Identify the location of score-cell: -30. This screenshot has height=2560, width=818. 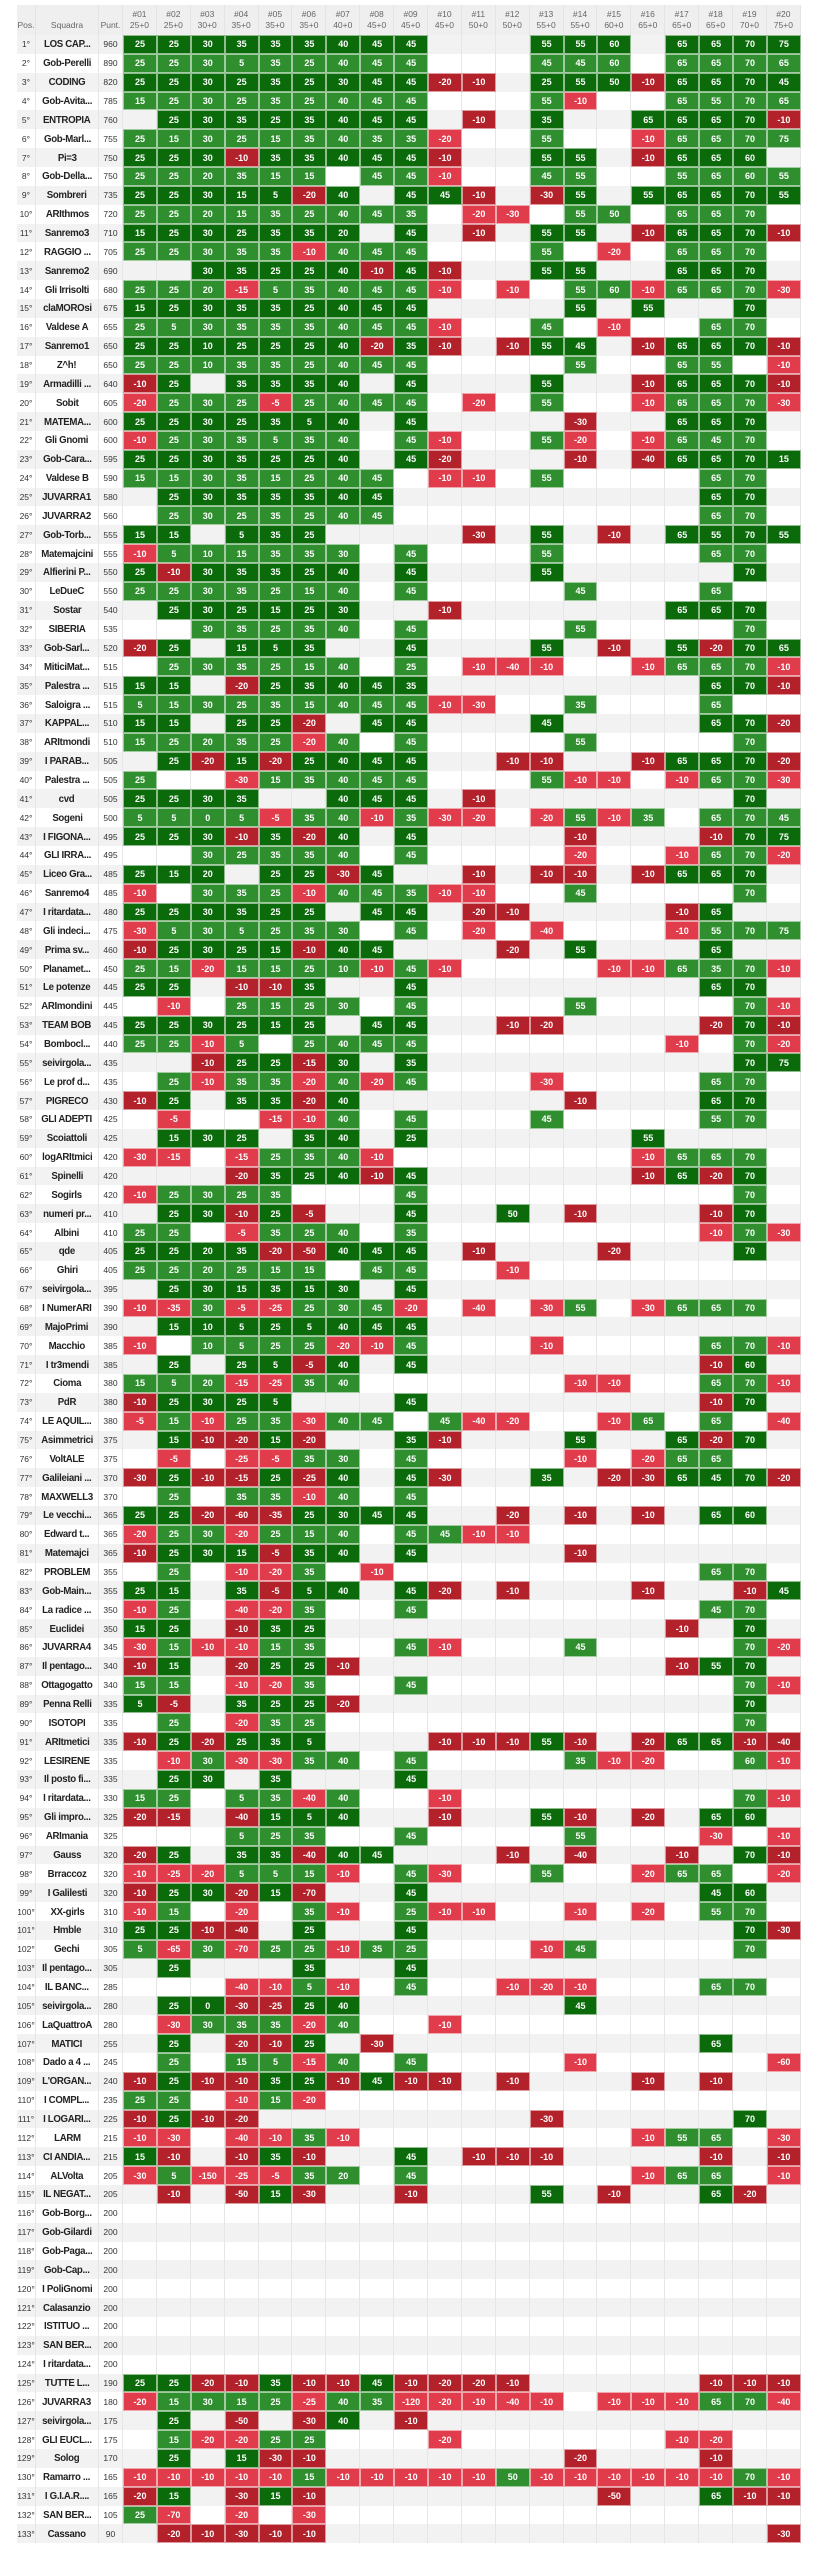
(173, 2025).